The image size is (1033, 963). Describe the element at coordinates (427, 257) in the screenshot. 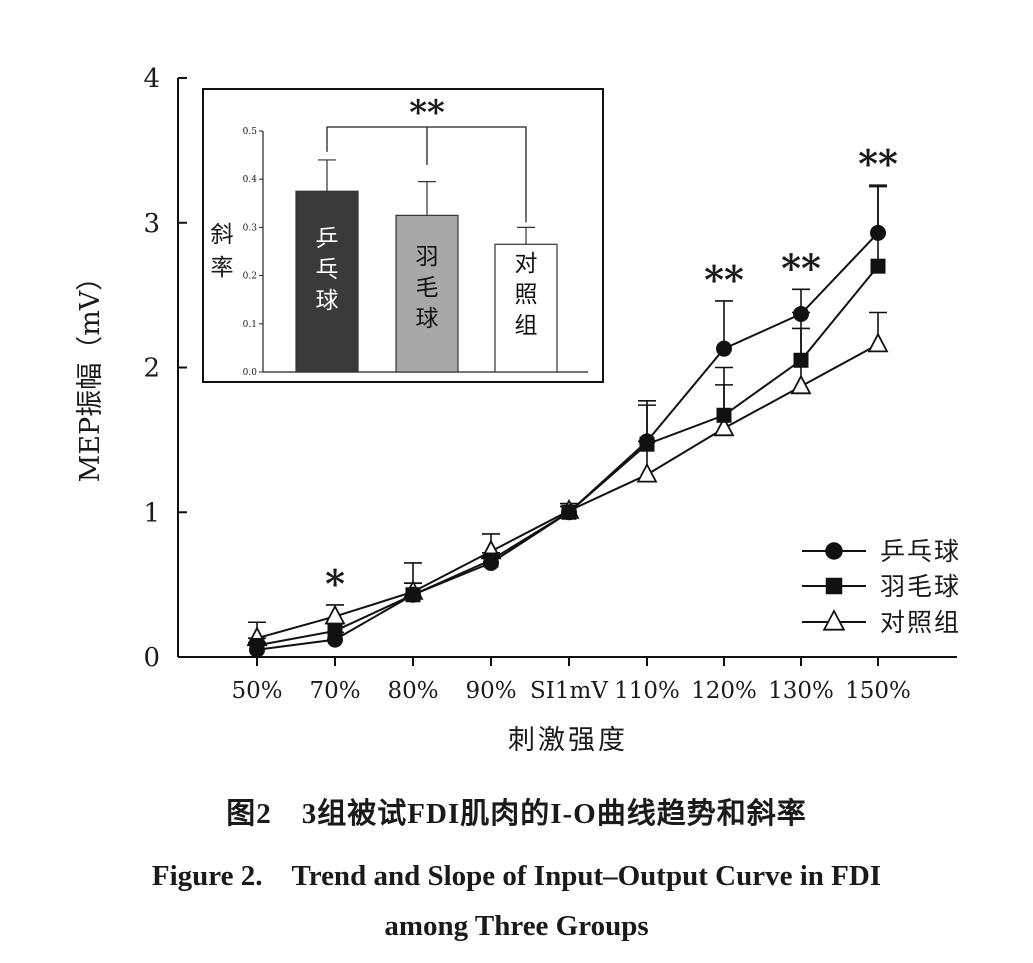

I see `inset-bar-label-char: 羽` at that location.